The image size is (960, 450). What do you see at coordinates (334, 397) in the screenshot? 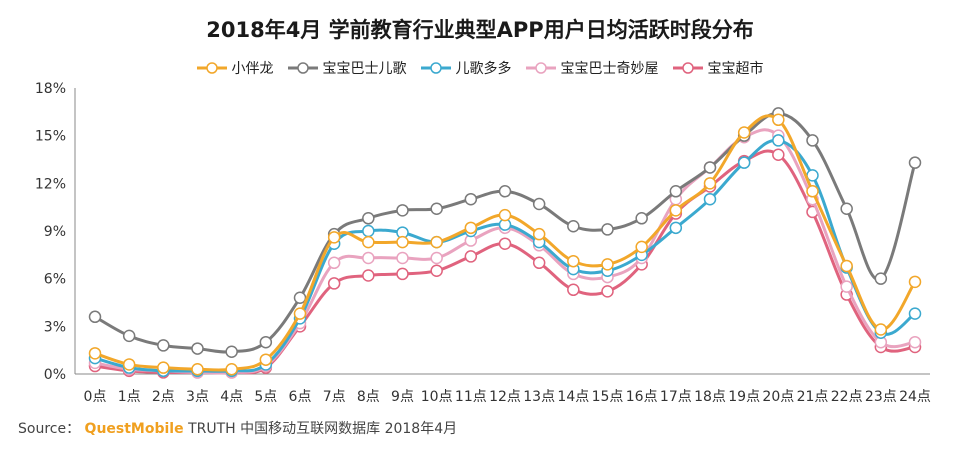
I see `x-tick-label: 7点` at bounding box center [334, 397].